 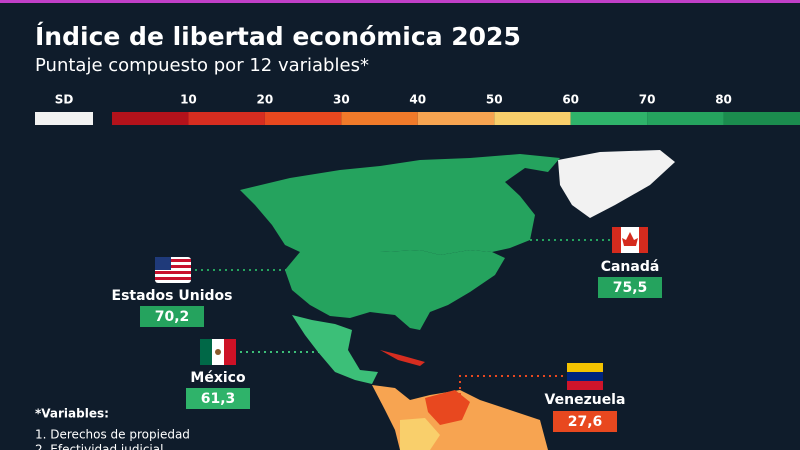 What do you see at coordinates (402, 358) in the screenshot?
I see `cuba-shape` at bounding box center [402, 358].